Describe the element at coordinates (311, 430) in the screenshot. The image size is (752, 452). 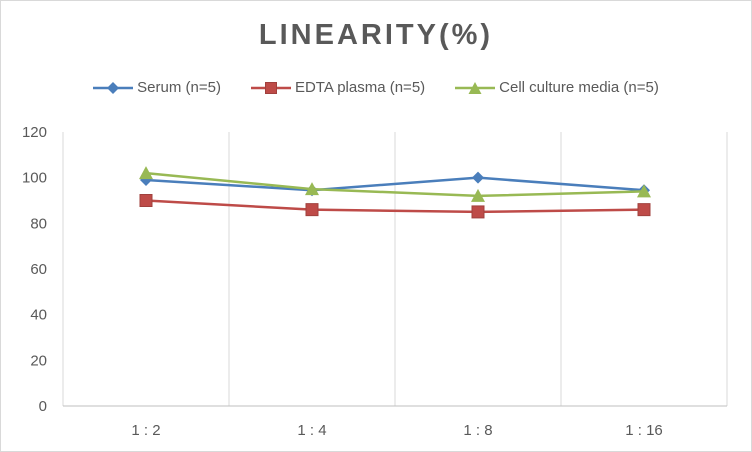
I see `x-tick-label: 1 : 4` at that location.